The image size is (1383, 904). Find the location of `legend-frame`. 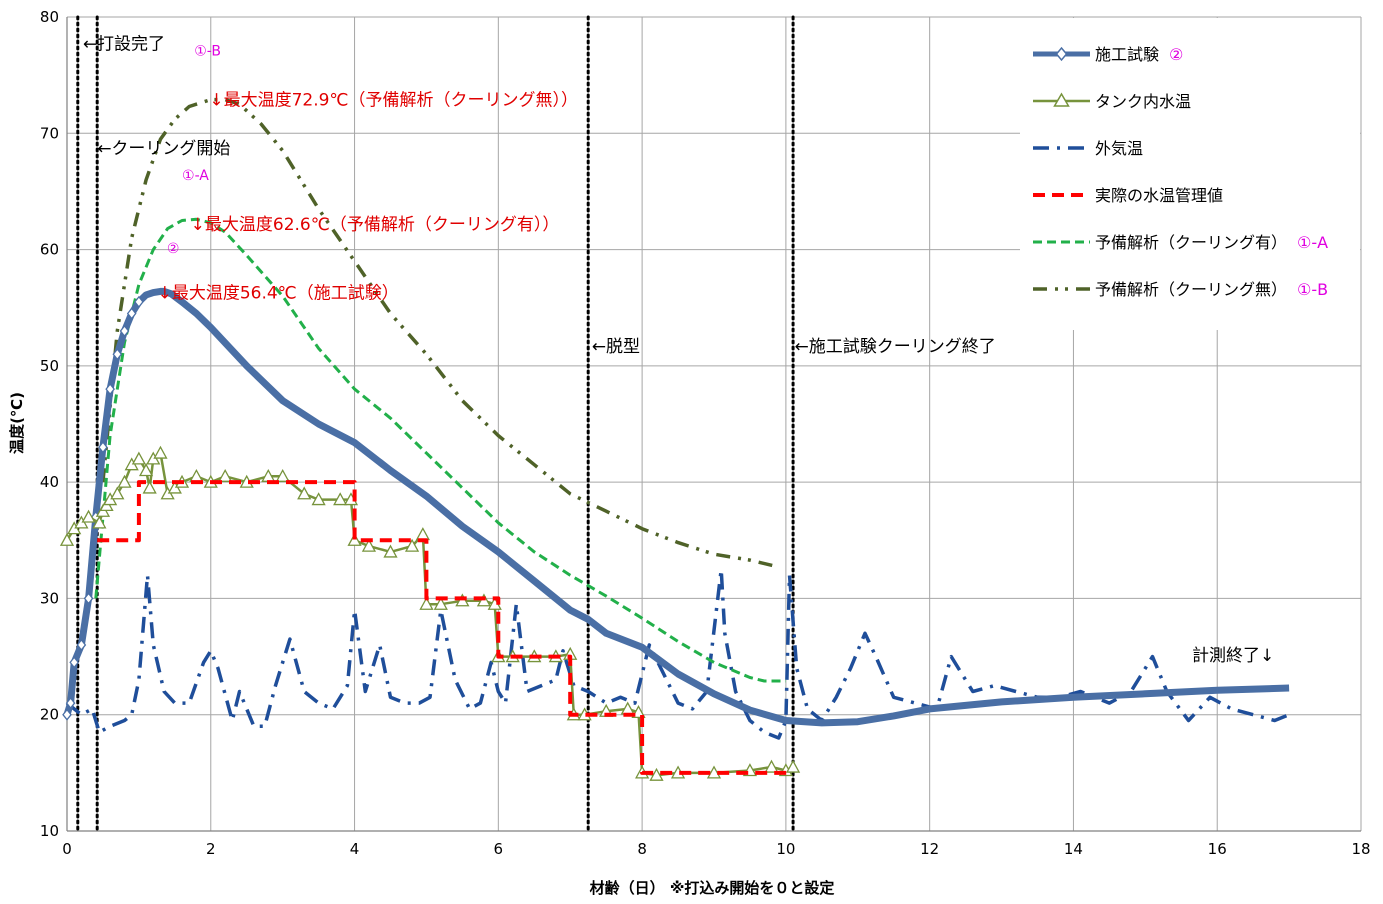

legend-frame is located at coordinates (1190, 174).